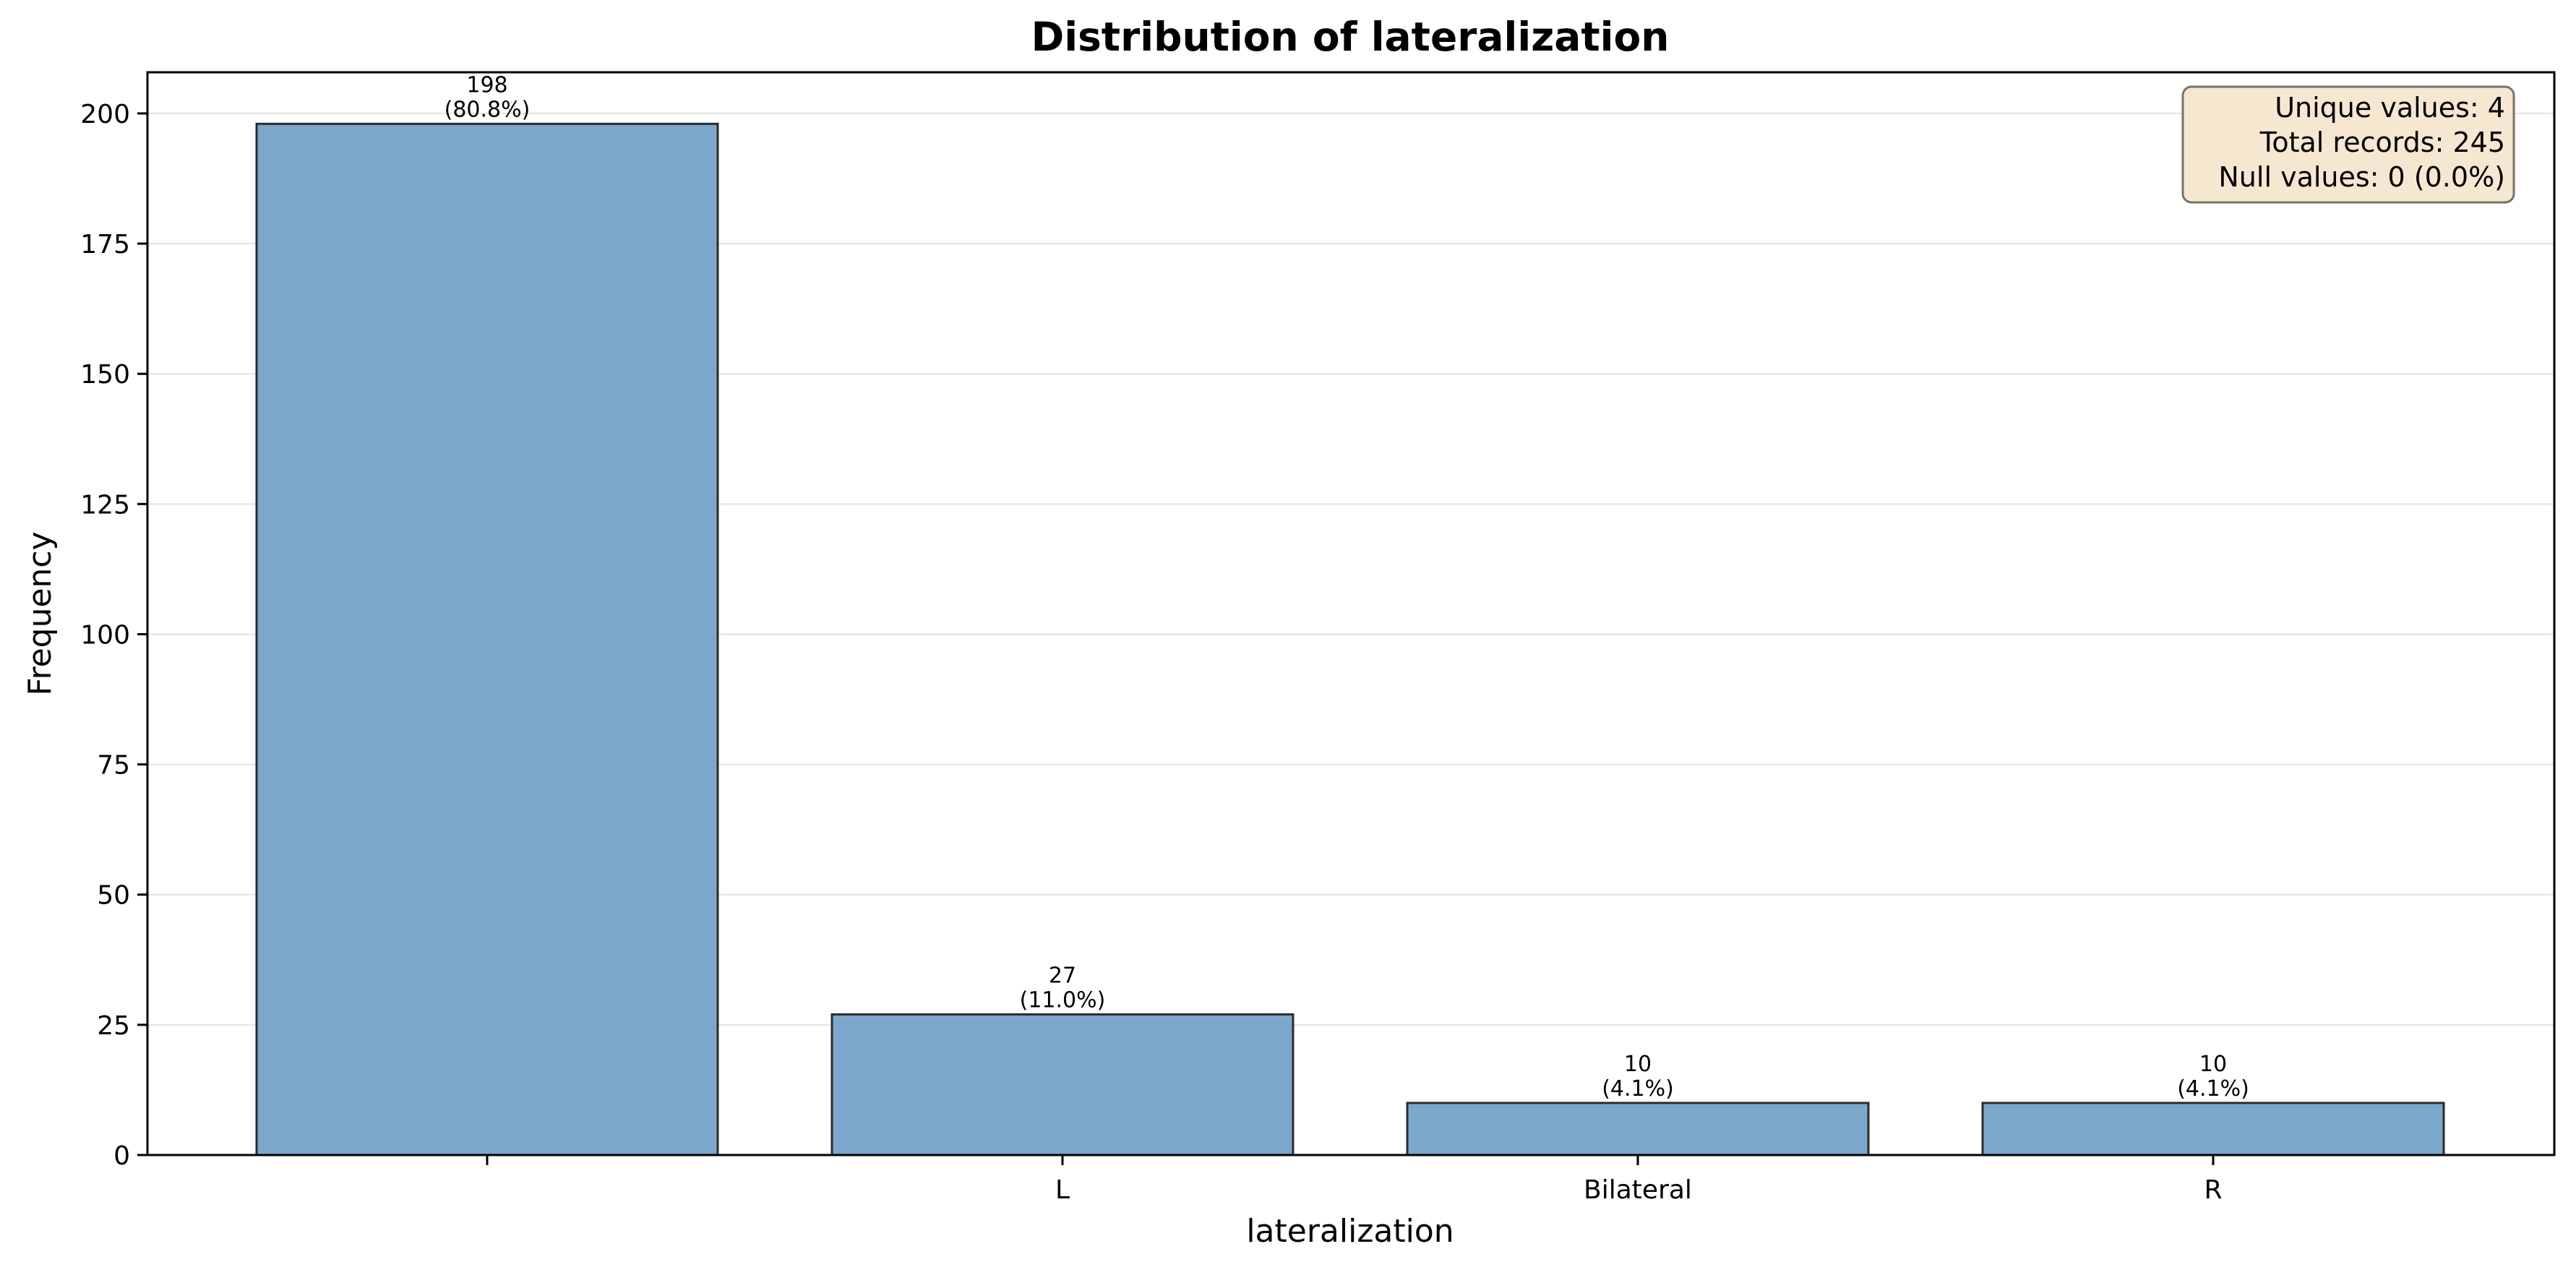  I want to click on y-tick-label: 125, so click(105, 505).